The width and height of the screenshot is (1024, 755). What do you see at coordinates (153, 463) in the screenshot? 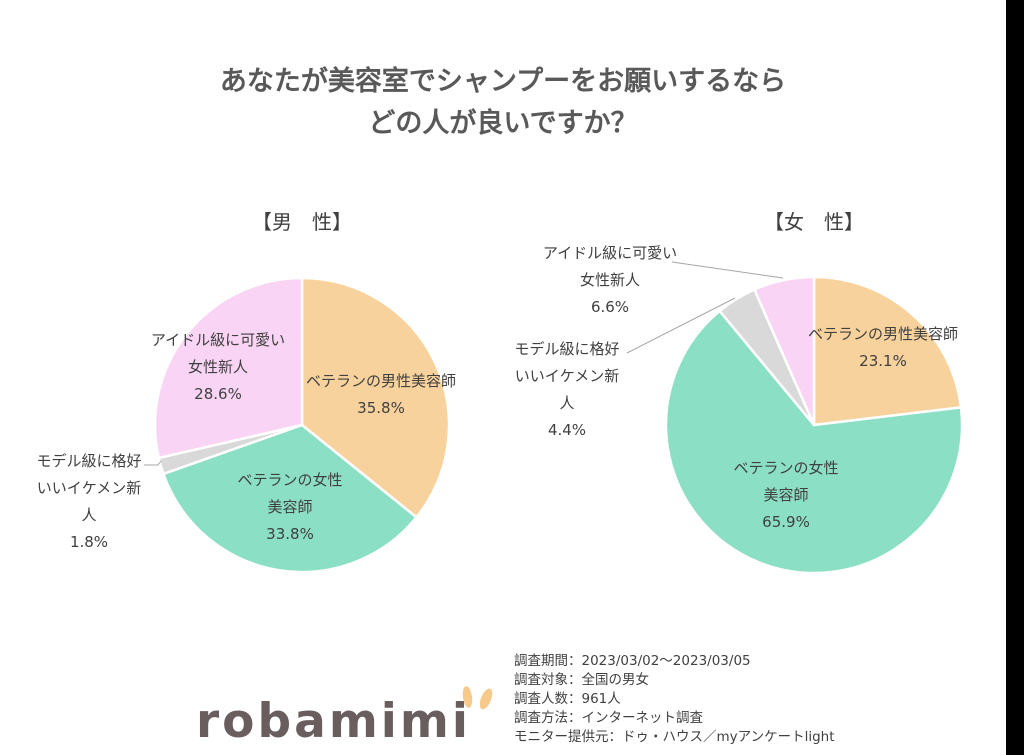
I see `male-model-leader-line` at bounding box center [153, 463].